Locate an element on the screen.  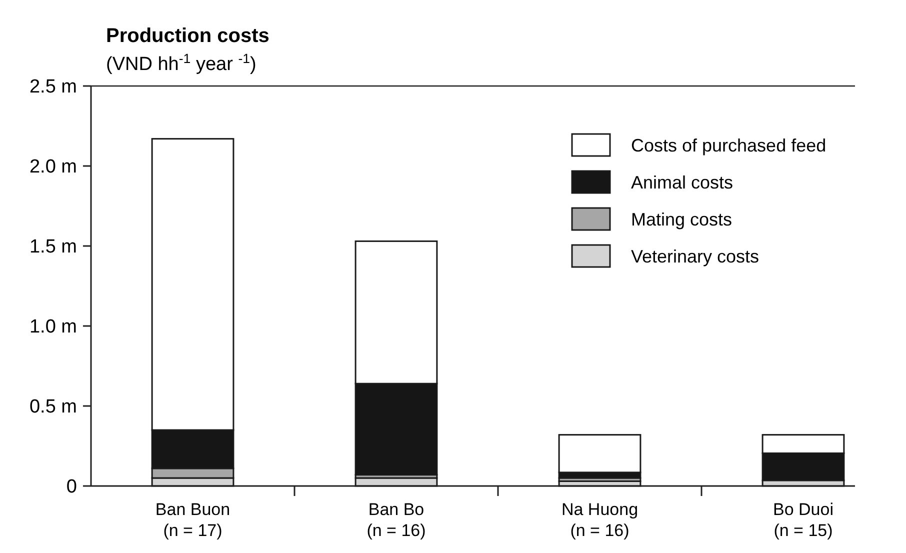
legend-label: Mating costs is located at coordinates (681, 219).